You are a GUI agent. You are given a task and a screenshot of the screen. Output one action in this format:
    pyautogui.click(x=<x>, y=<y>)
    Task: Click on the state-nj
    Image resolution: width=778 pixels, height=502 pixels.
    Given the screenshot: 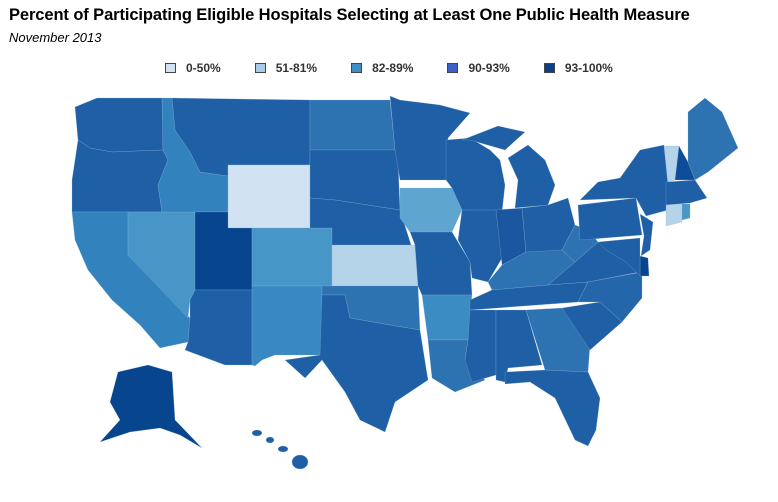 What is the action you would take?
    pyautogui.click(x=646, y=235)
    